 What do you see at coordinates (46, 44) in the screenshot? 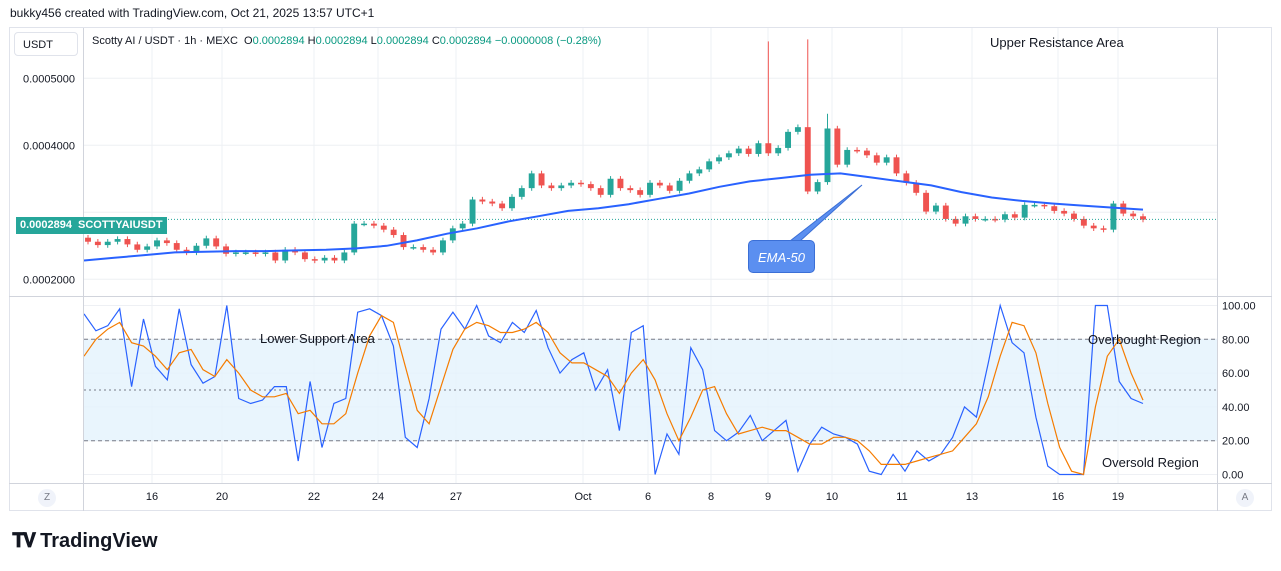
I see `currency-button: USDT` at bounding box center [46, 44].